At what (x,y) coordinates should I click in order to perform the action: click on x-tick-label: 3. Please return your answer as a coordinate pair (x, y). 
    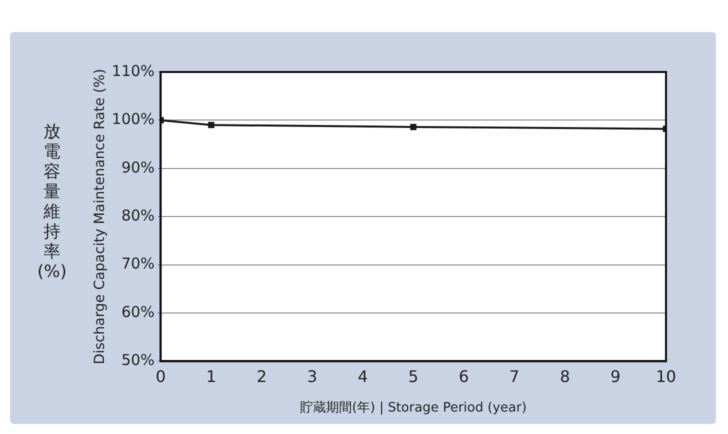
    Looking at the image, I should click on (312, 376).